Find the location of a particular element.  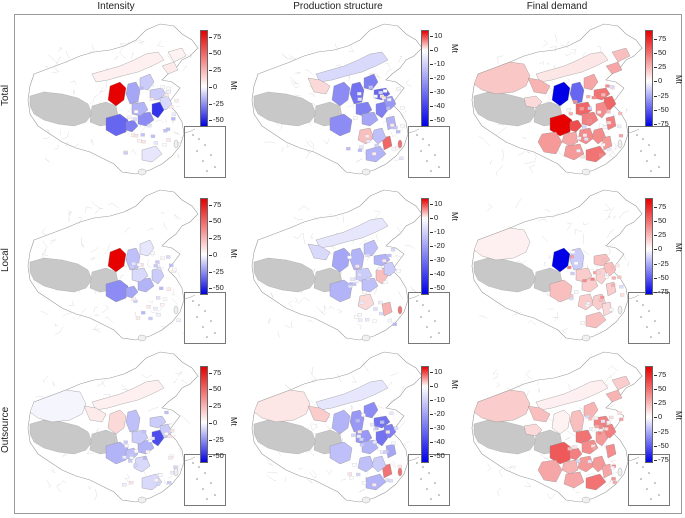

region-gansu is located at coordinates (95, 414).